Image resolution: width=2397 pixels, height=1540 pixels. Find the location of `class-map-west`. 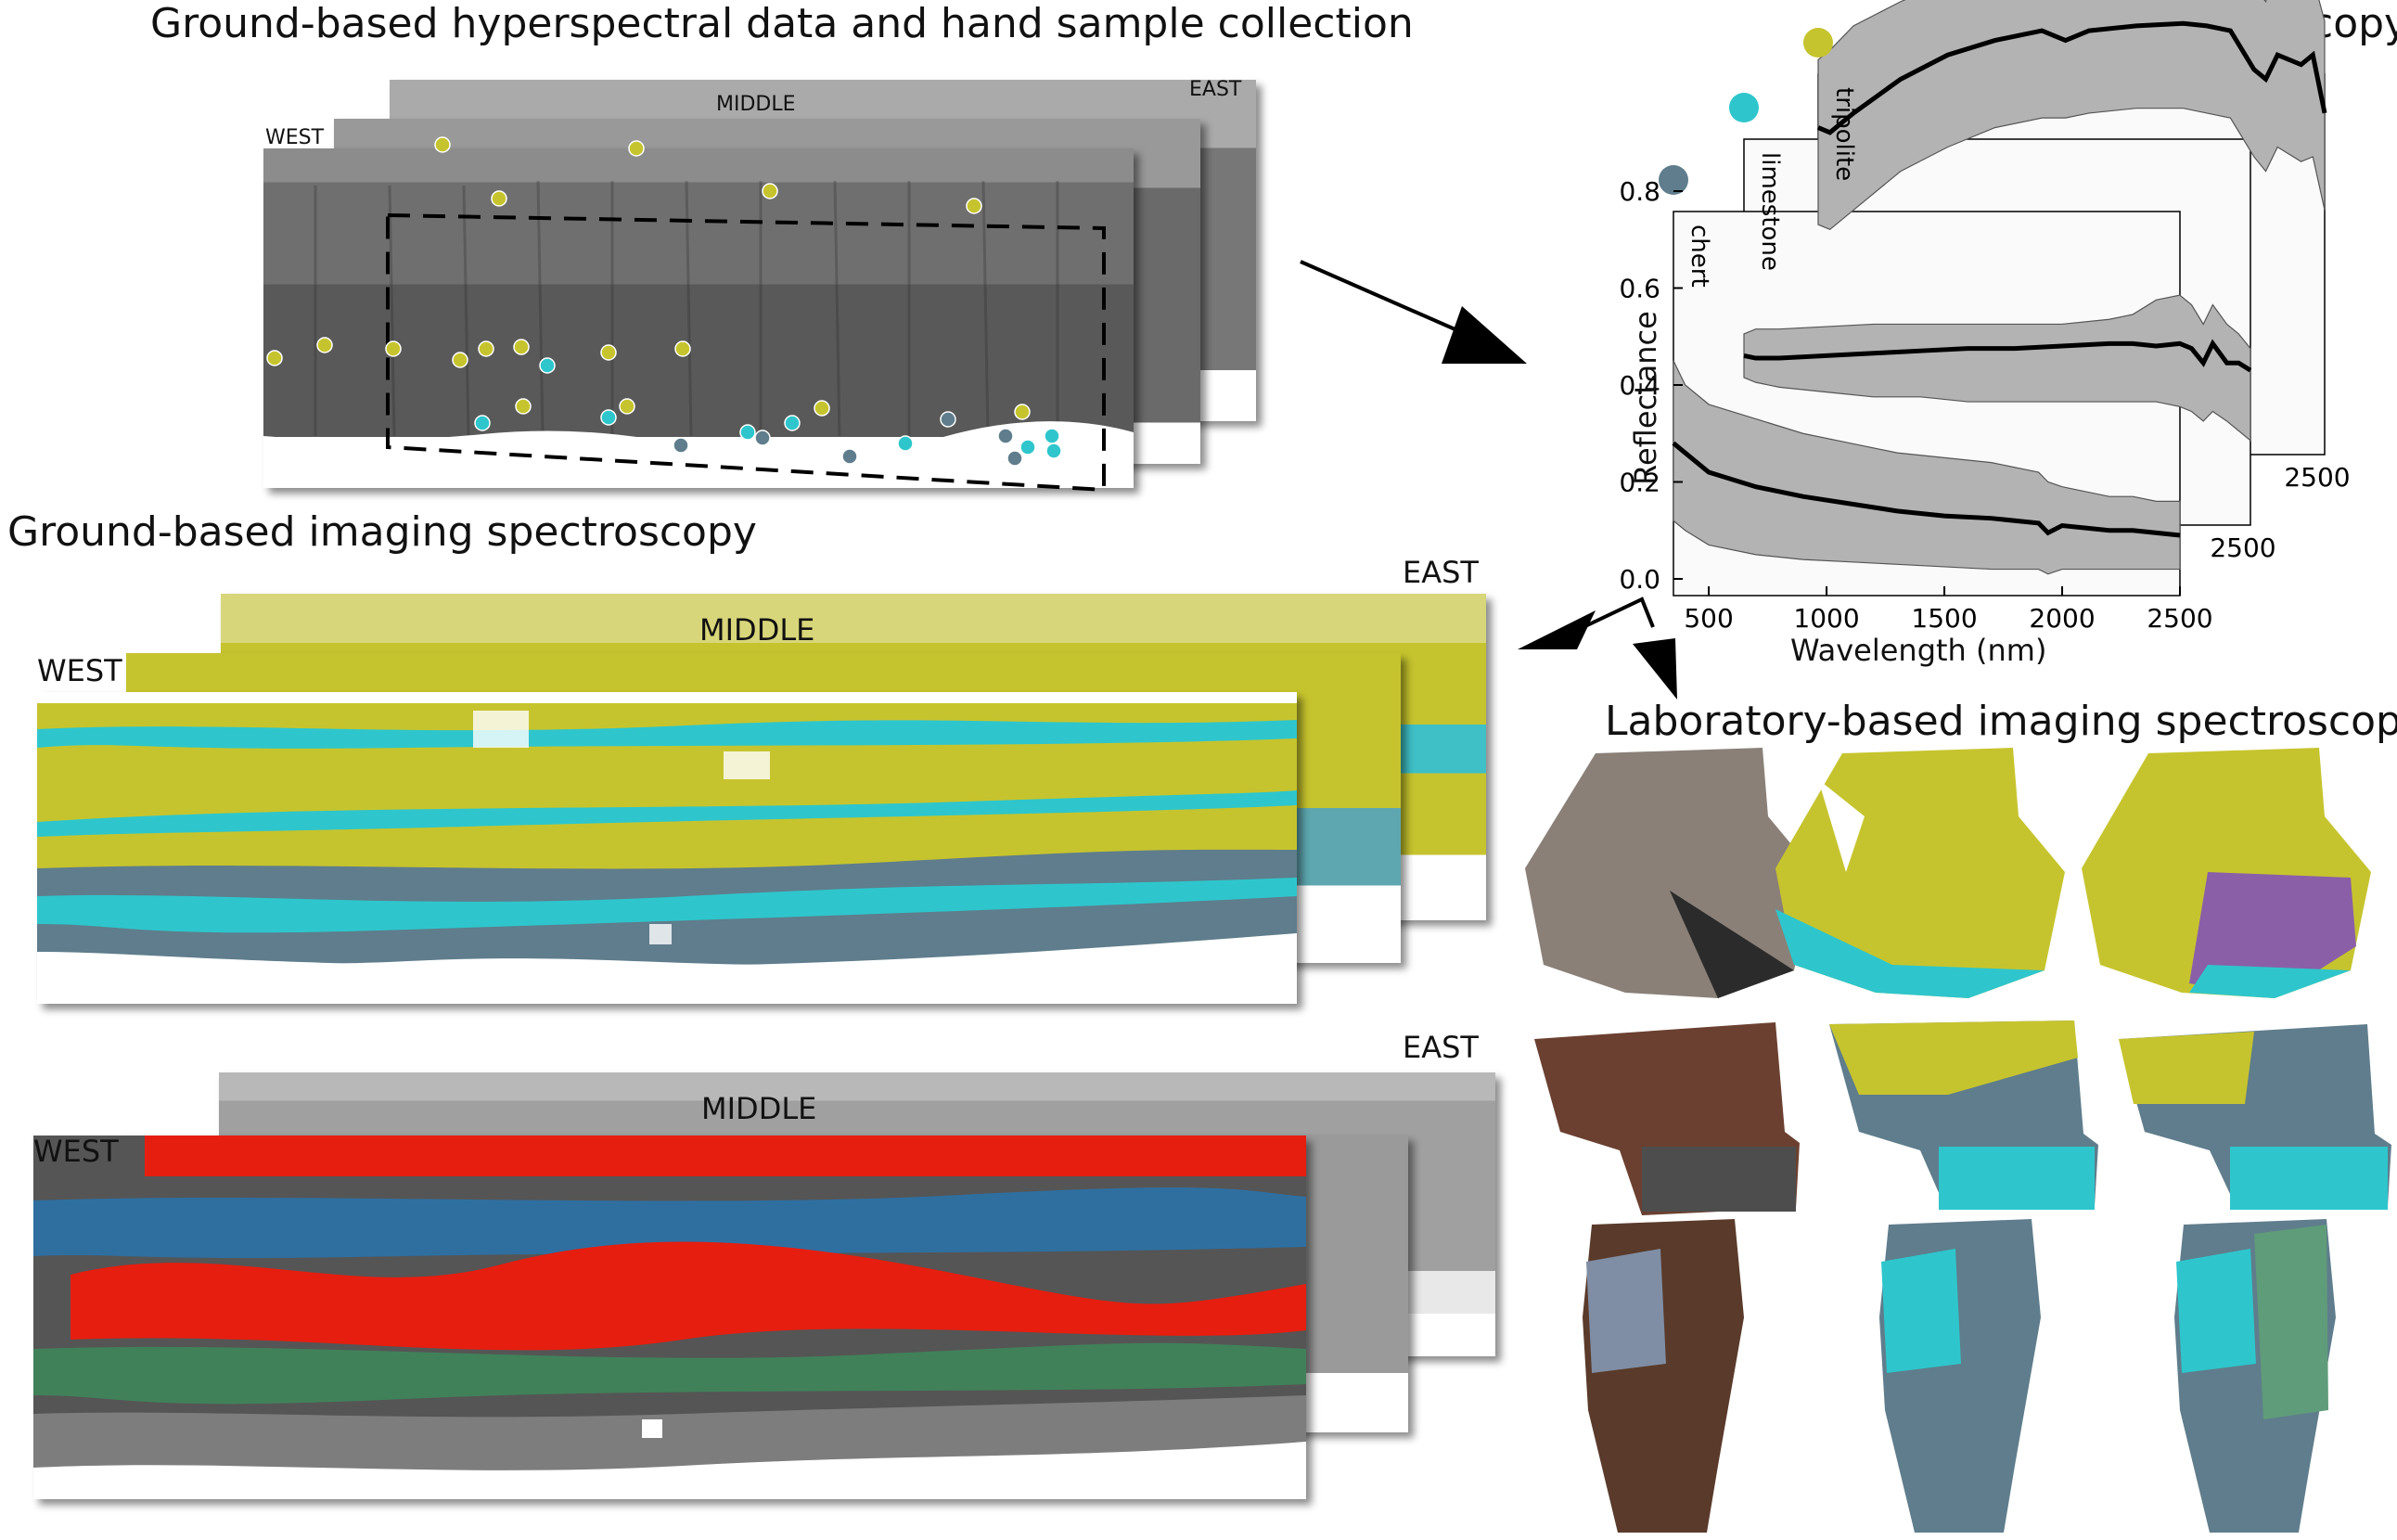

class-map-west is located at coordinates (667, 848).